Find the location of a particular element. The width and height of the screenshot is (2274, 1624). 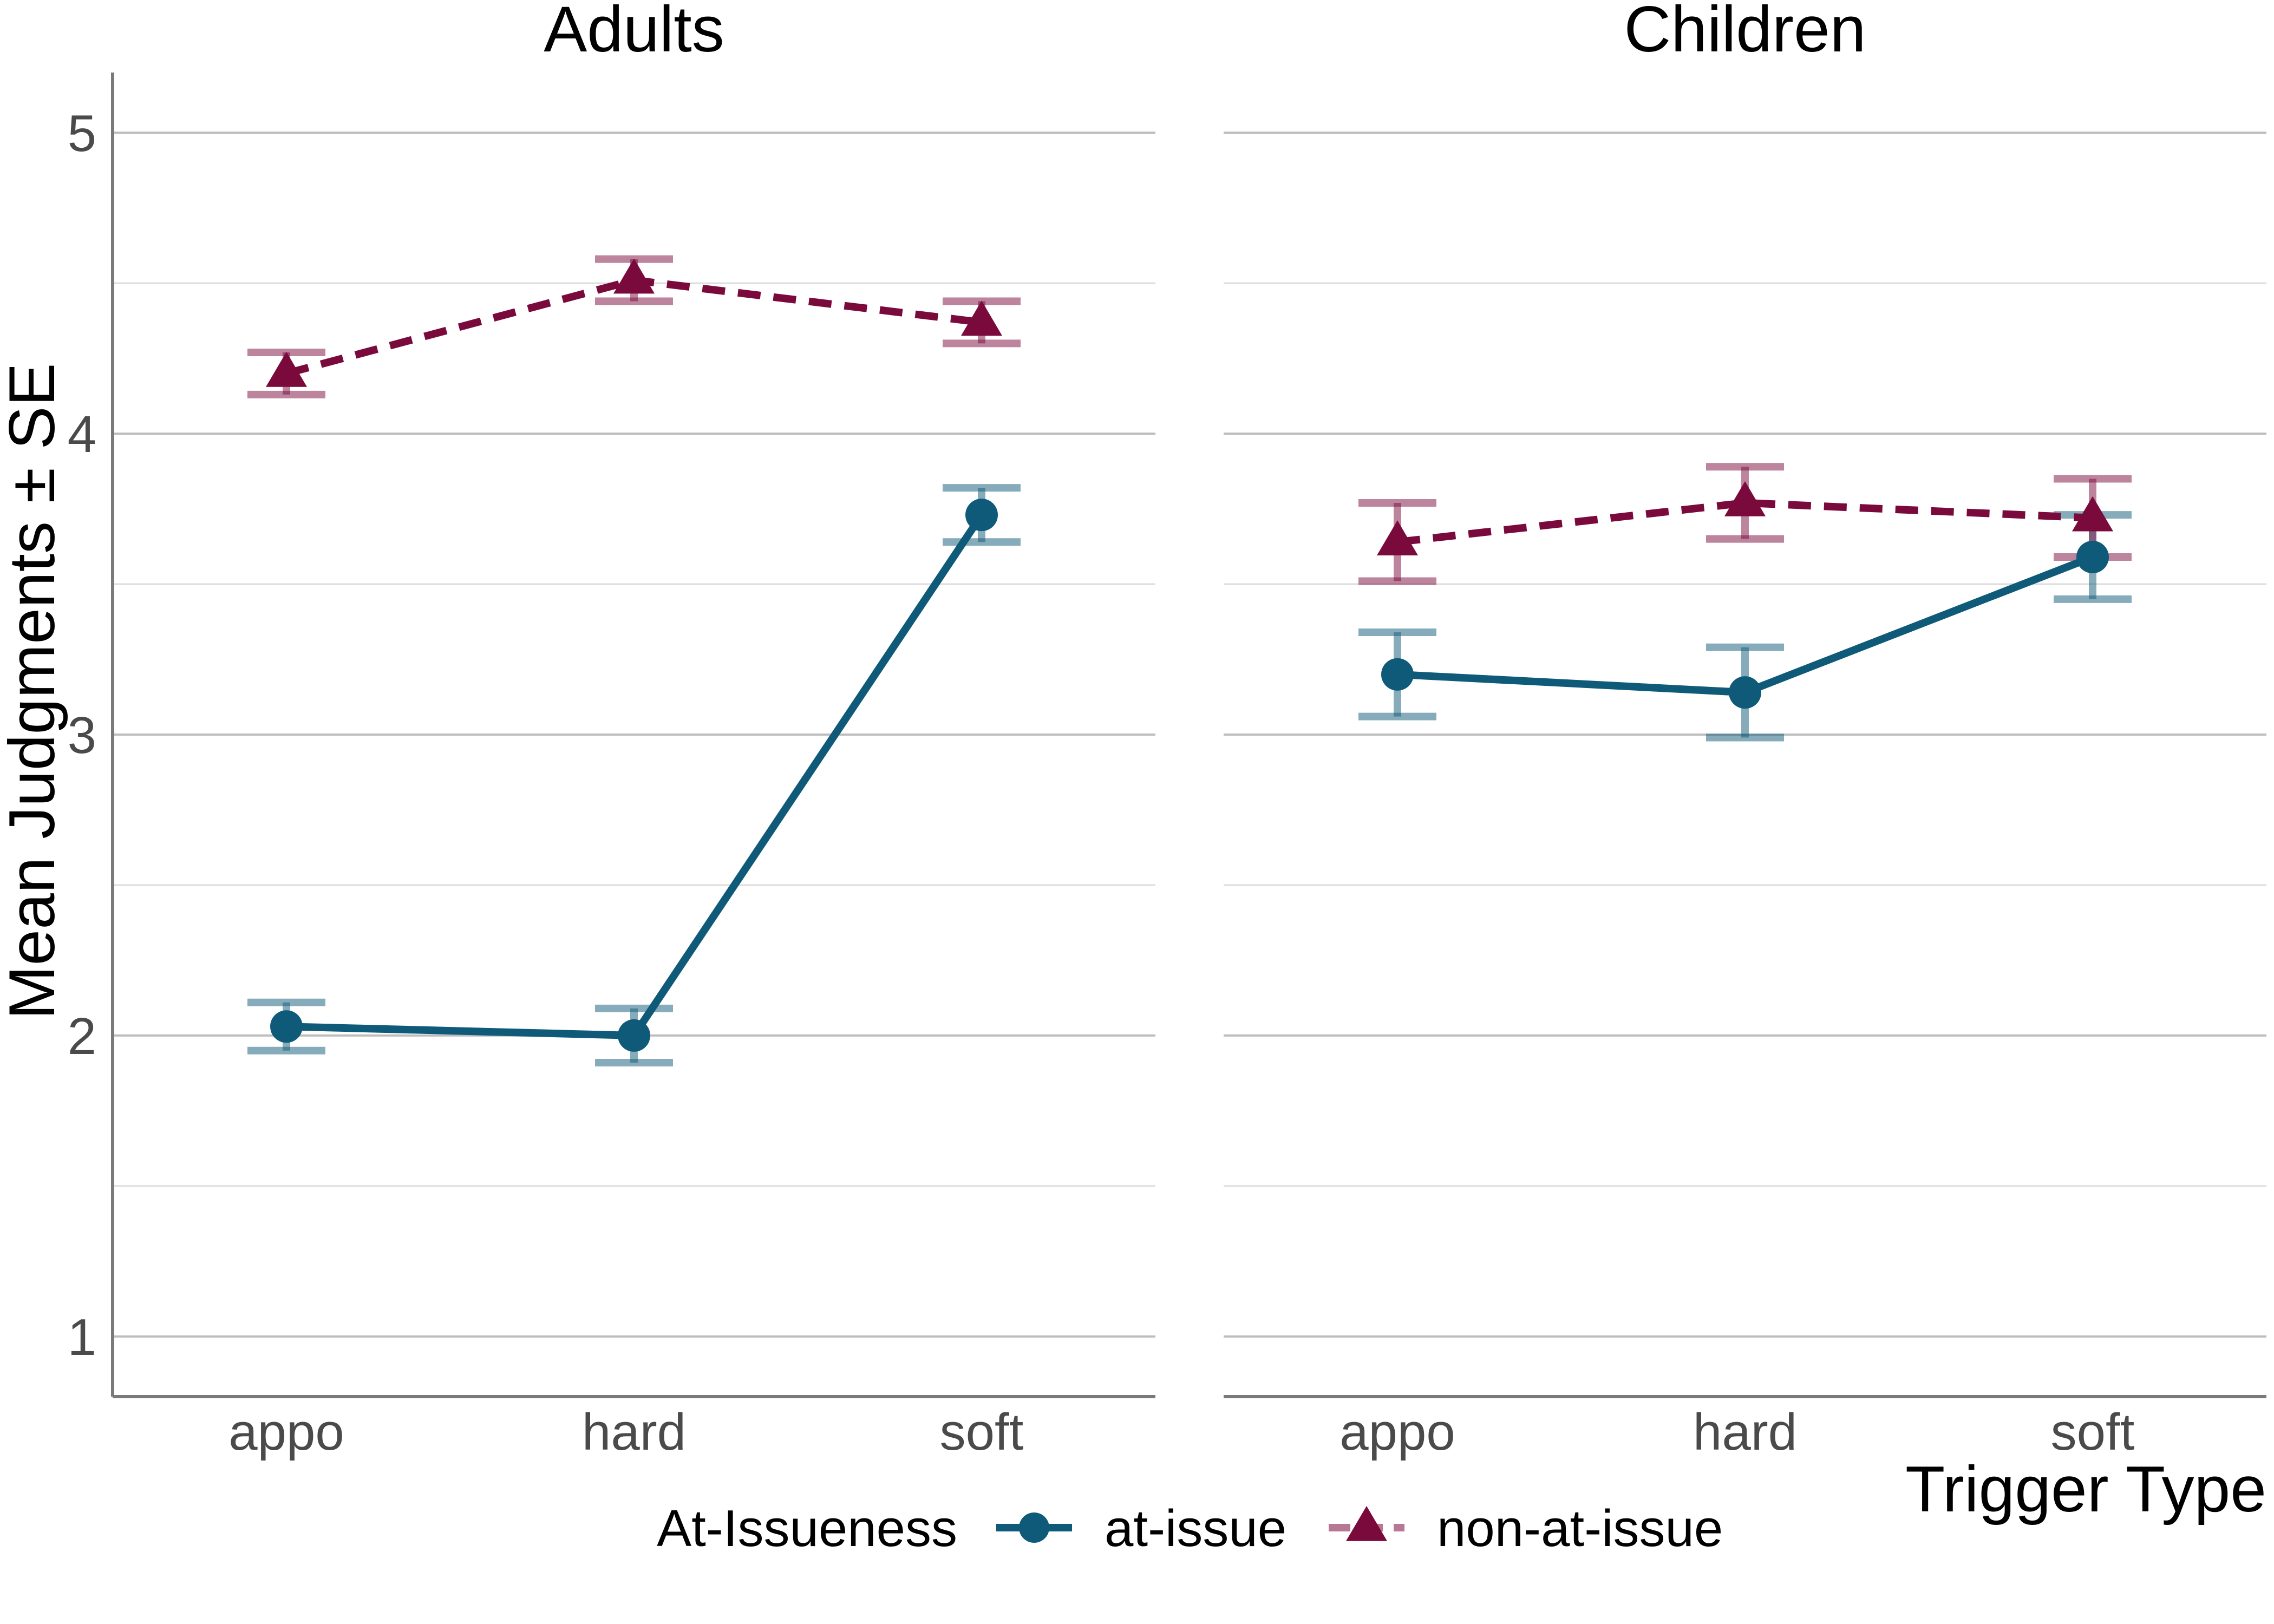

y-axis-label: Mean Judgments ± SE is located at coordinates (34, 691).